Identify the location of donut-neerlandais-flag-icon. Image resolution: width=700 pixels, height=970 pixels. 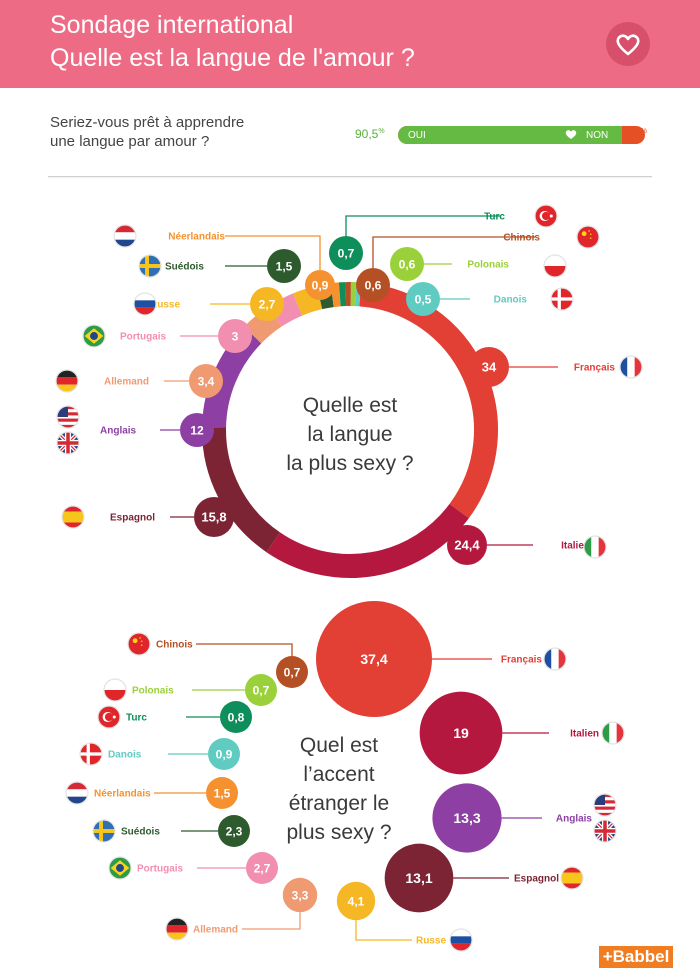
(125, 236).